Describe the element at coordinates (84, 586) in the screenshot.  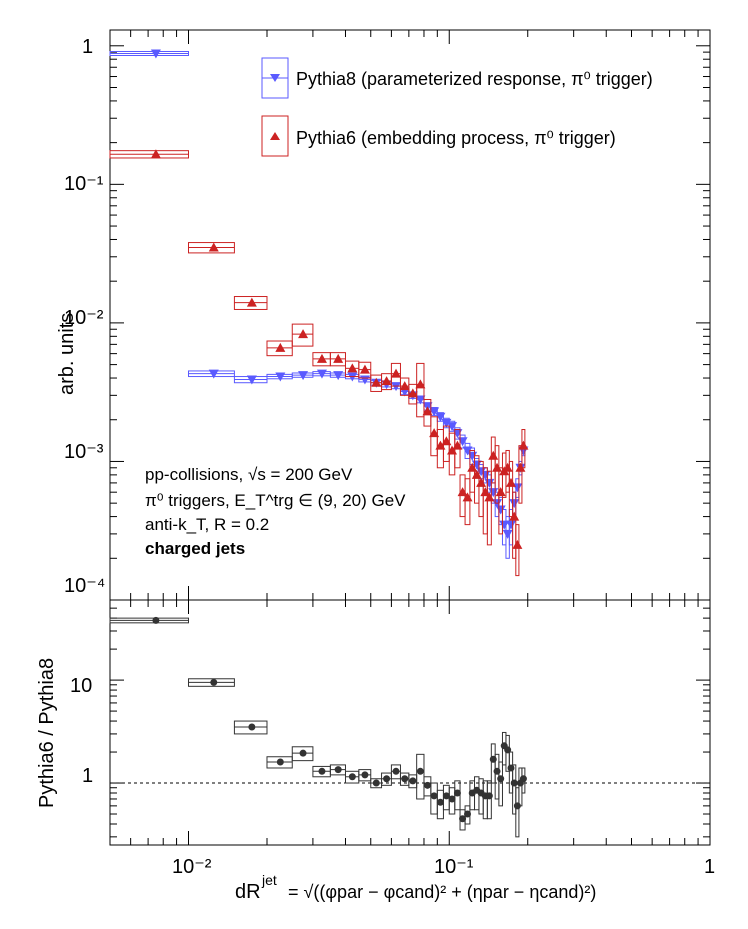
I see `y-tick-label: 10⁻⁴` at that location.